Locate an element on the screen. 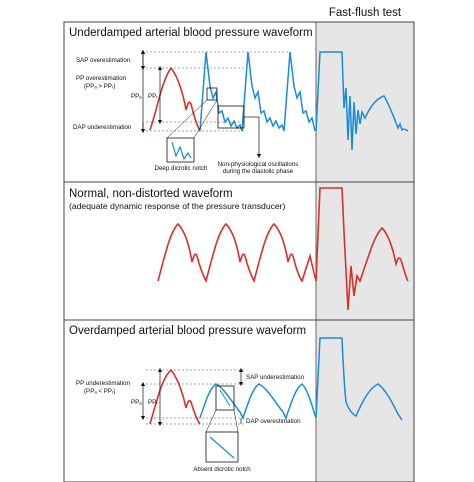 The image size is (474, 482). pp-a-label-od: PPₐ is located at coordinates (136, 402).